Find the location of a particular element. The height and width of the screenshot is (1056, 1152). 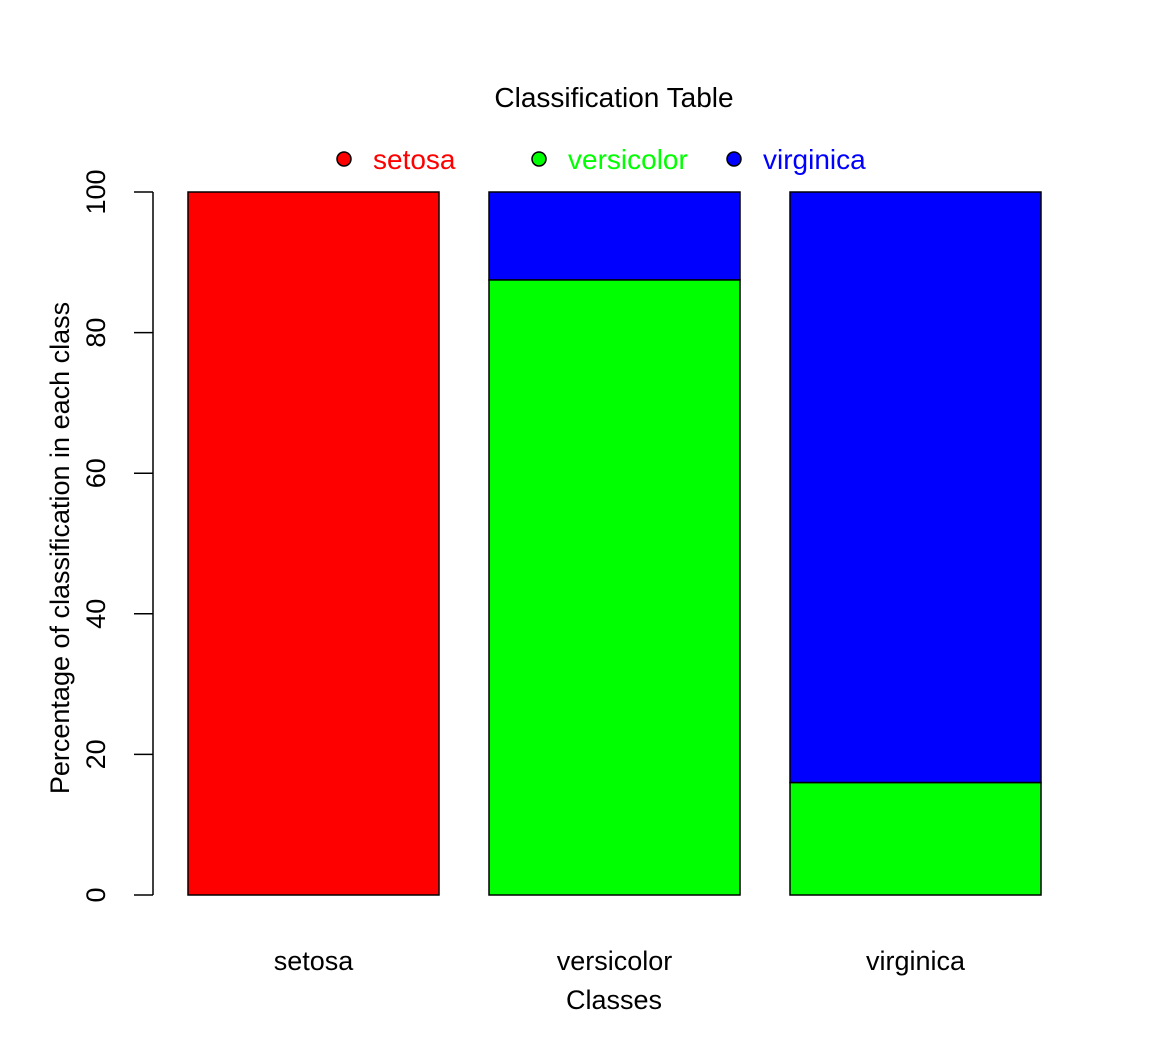

bar-segment-versicolor-virginica is located at coordinates (614, 236).